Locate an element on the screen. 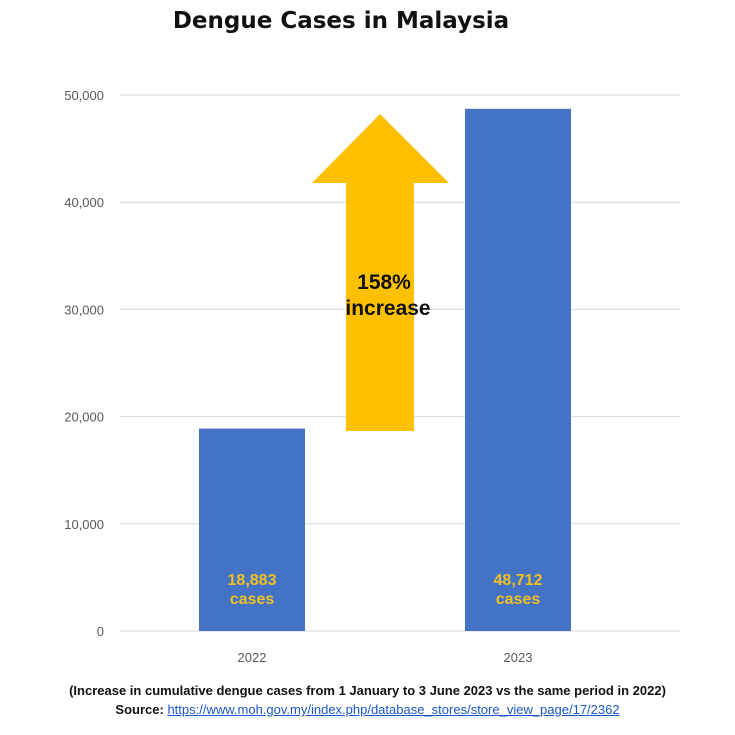  y-tick-label: 20,000 is located at coordinates (84, 417).